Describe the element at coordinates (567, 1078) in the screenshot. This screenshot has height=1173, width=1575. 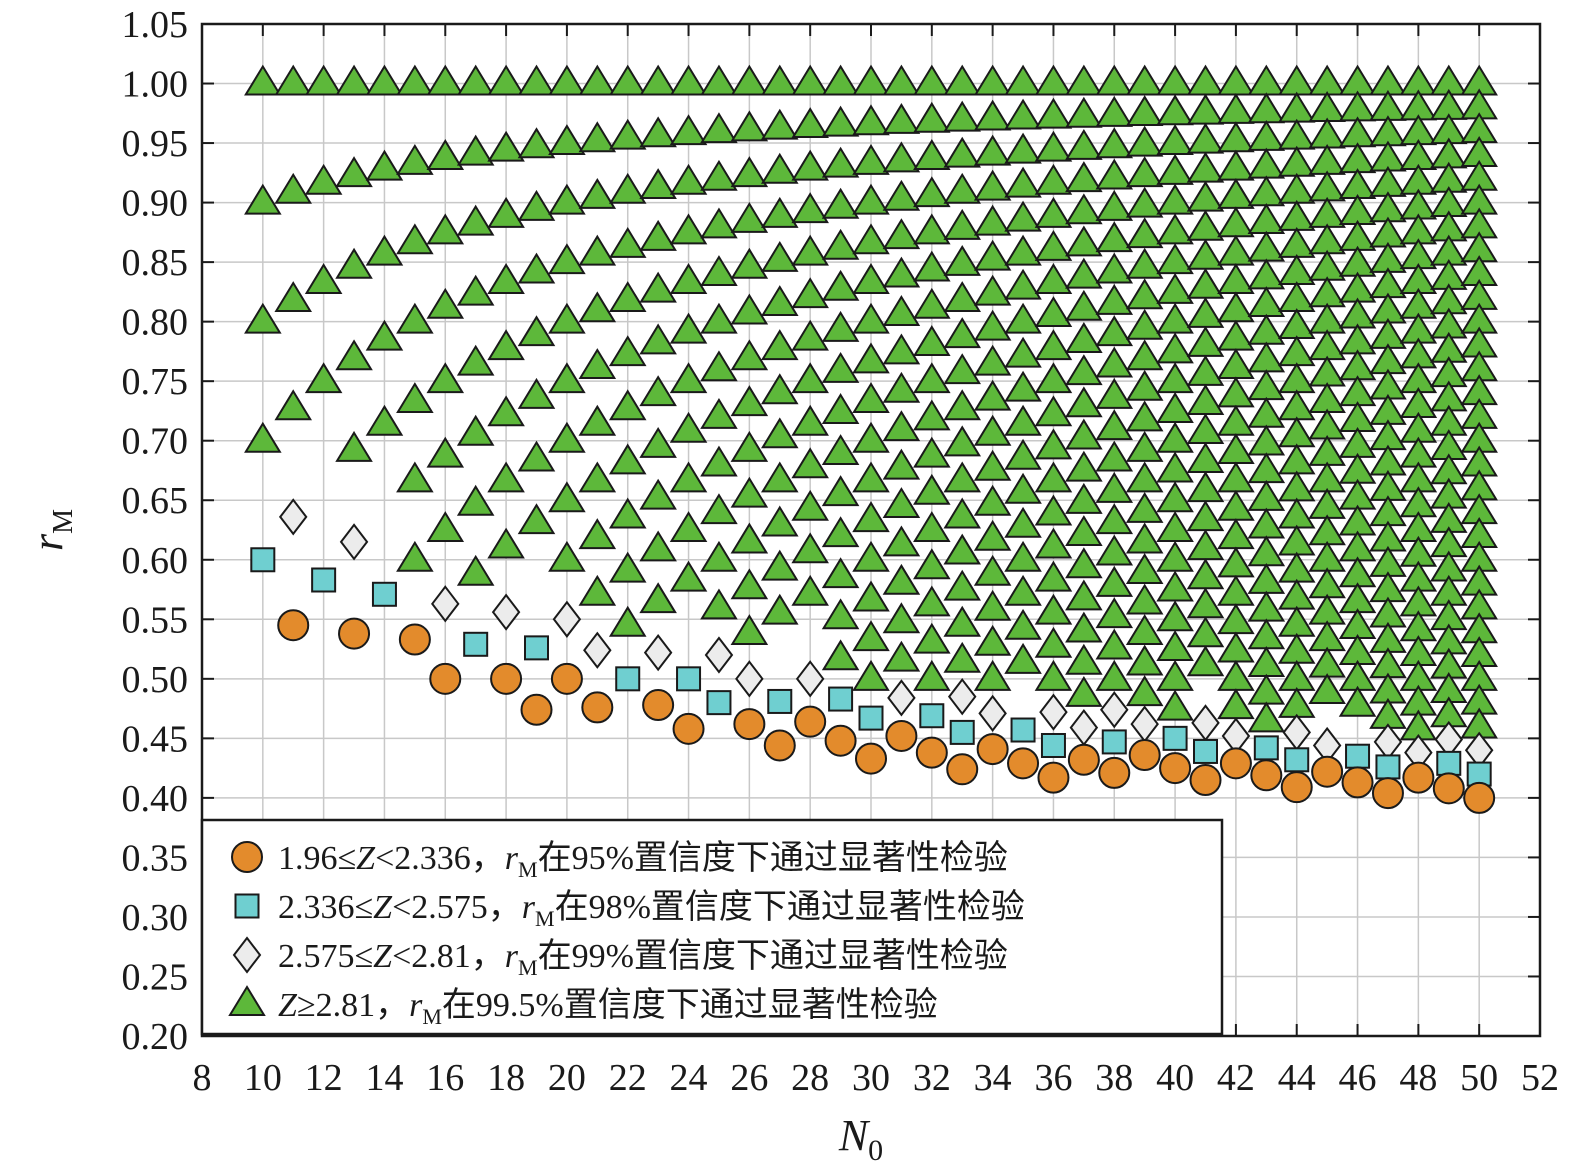
I see `x-tick-label: 20` at that location.